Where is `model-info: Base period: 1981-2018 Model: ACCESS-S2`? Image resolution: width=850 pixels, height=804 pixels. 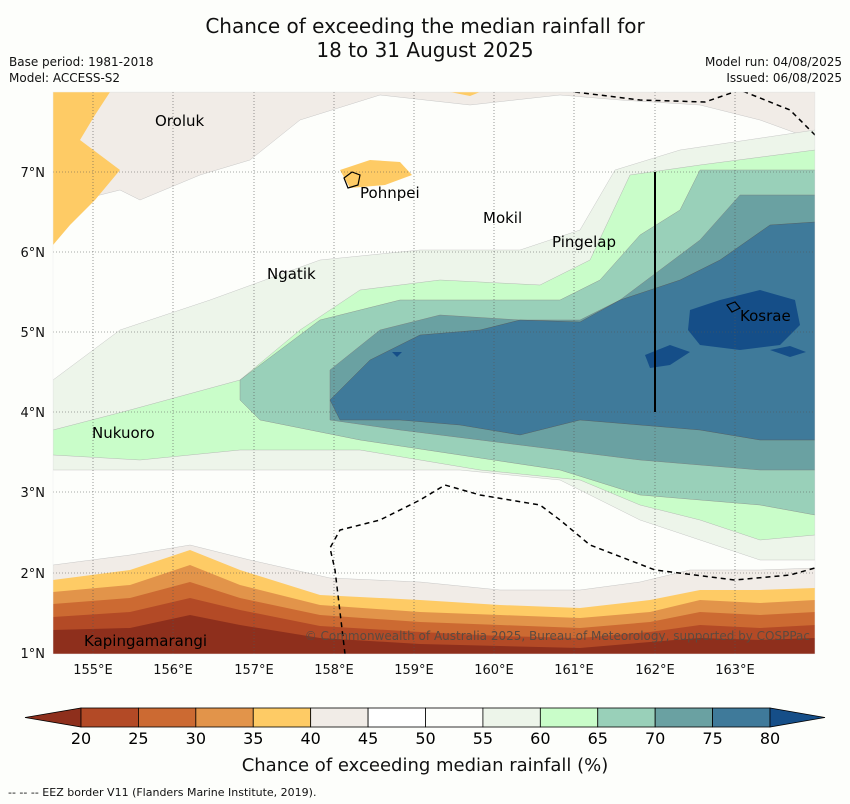 model-info: Base period: 1981-2018 Model: ACCESS-S2 is located at coordinates (81, 70).